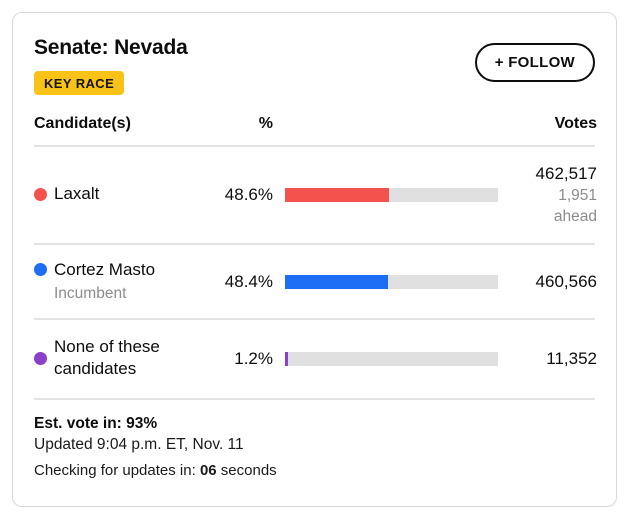 The width and height of the screenshot is (629, 519). Describe the element at coordinates (248, 194) in the screenshot. I see `percent-value: 48.6%` at that location.